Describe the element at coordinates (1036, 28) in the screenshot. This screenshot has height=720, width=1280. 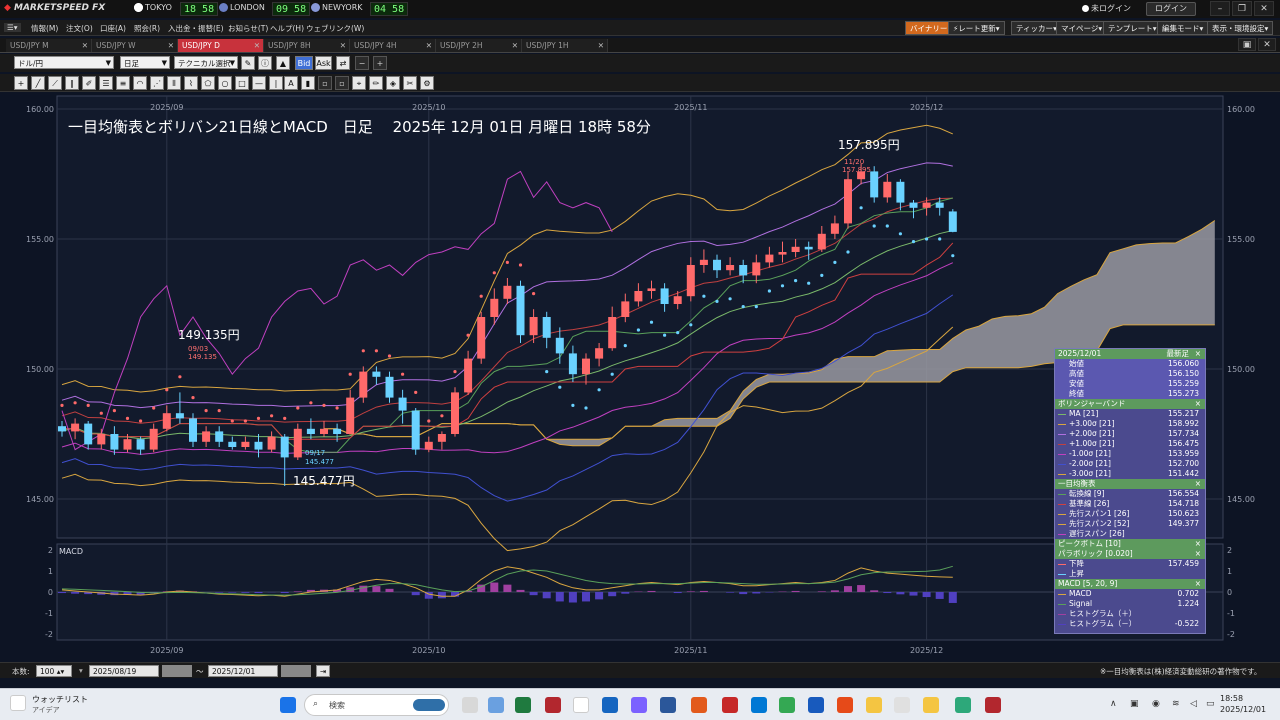
I see `ticker-button: ティッカー▾` at that location.